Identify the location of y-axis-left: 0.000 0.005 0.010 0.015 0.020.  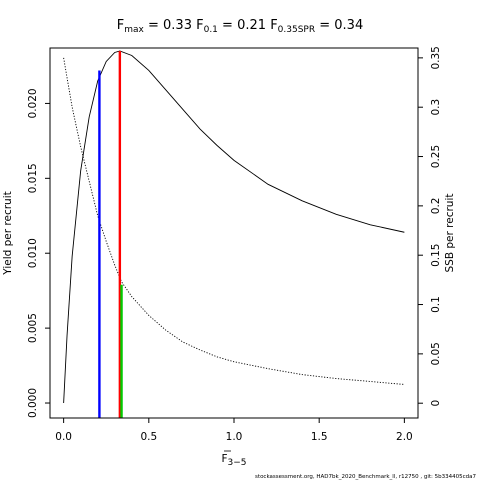
(38, 253).